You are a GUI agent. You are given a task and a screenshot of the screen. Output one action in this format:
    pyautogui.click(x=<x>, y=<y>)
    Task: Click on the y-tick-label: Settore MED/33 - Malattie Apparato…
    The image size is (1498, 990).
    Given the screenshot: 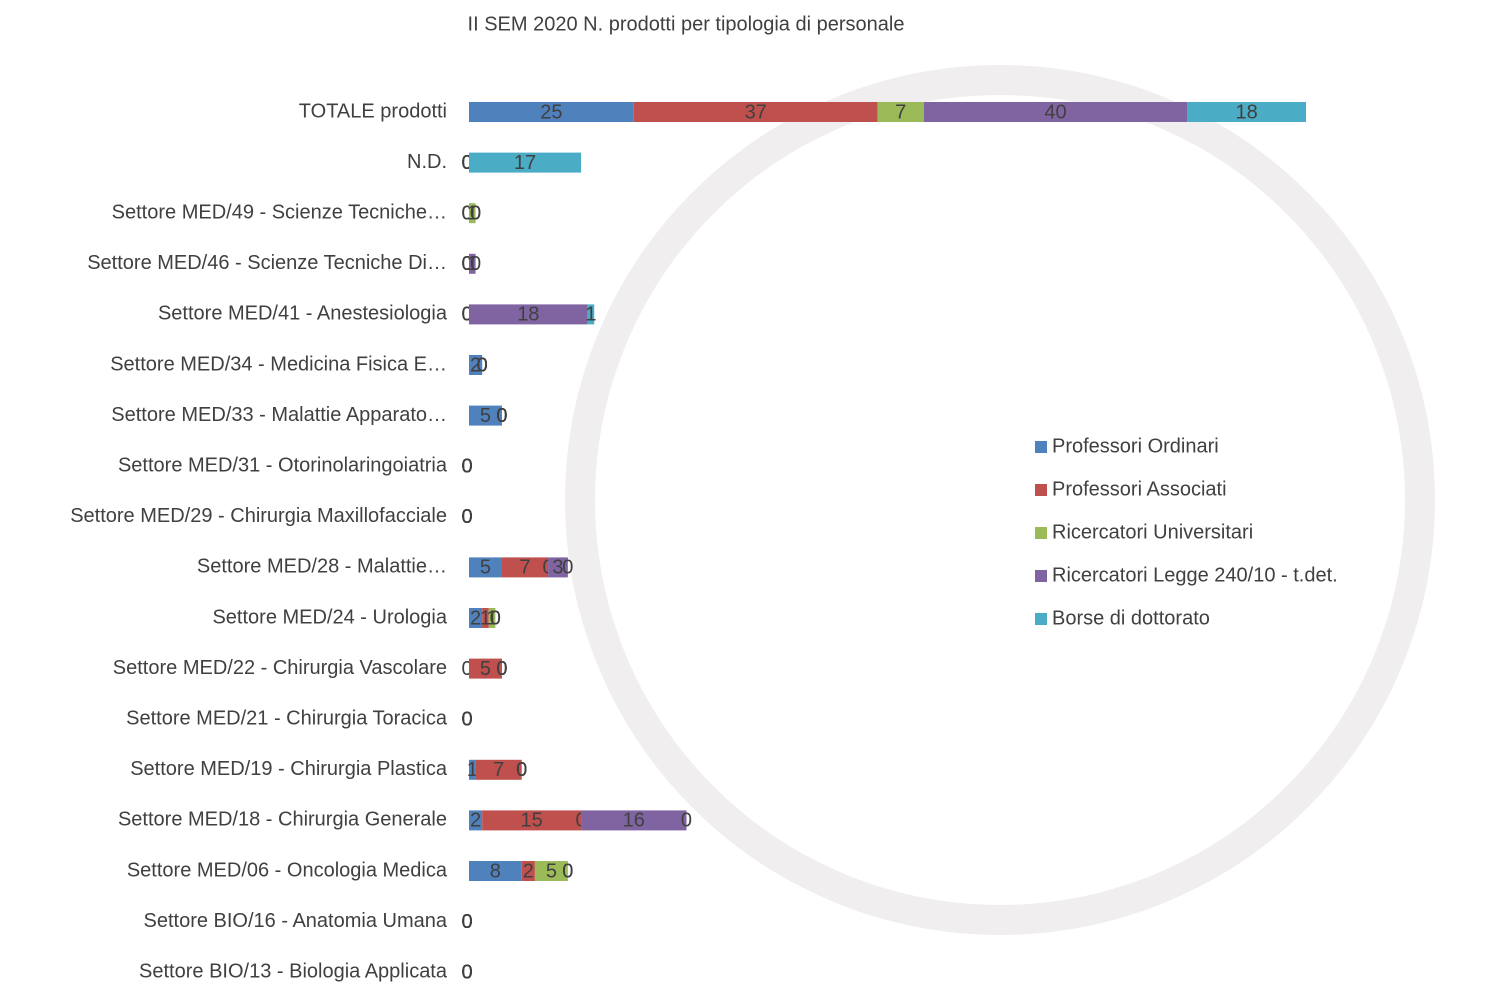 What is the action you would take?
    pyautogui.click(x=279, y=415)
    